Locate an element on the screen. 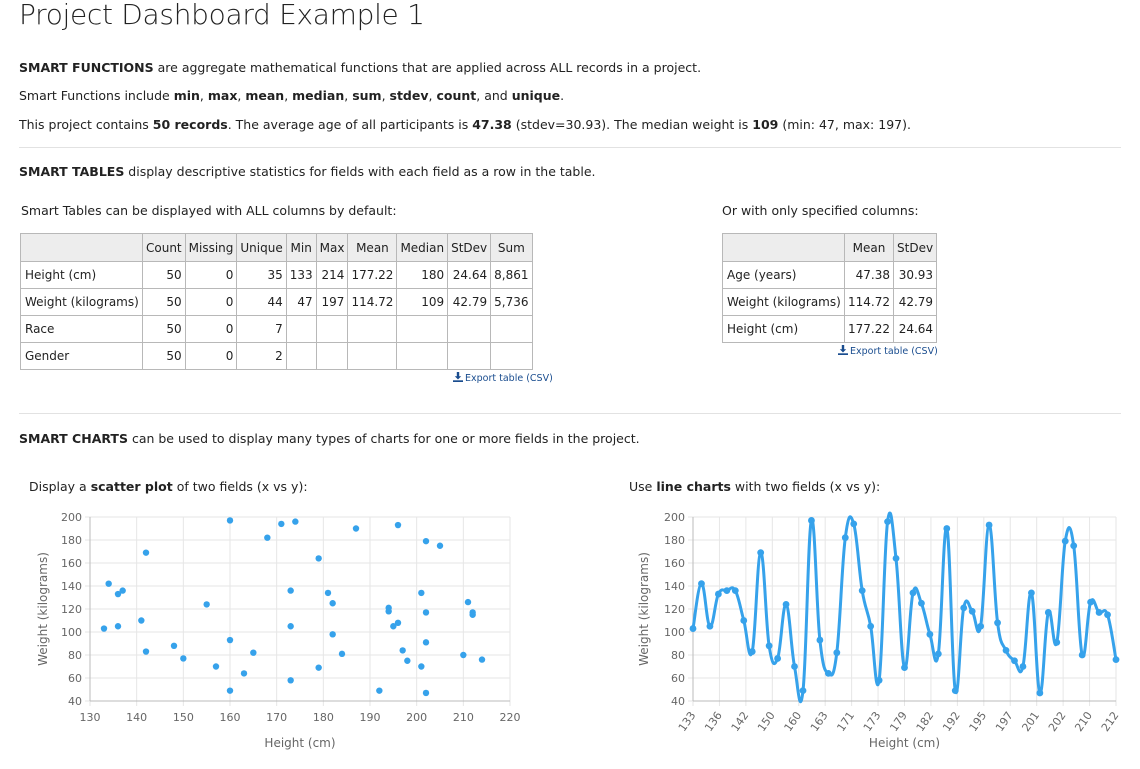  table-cell: 47 is located at coordinates (301, 302).